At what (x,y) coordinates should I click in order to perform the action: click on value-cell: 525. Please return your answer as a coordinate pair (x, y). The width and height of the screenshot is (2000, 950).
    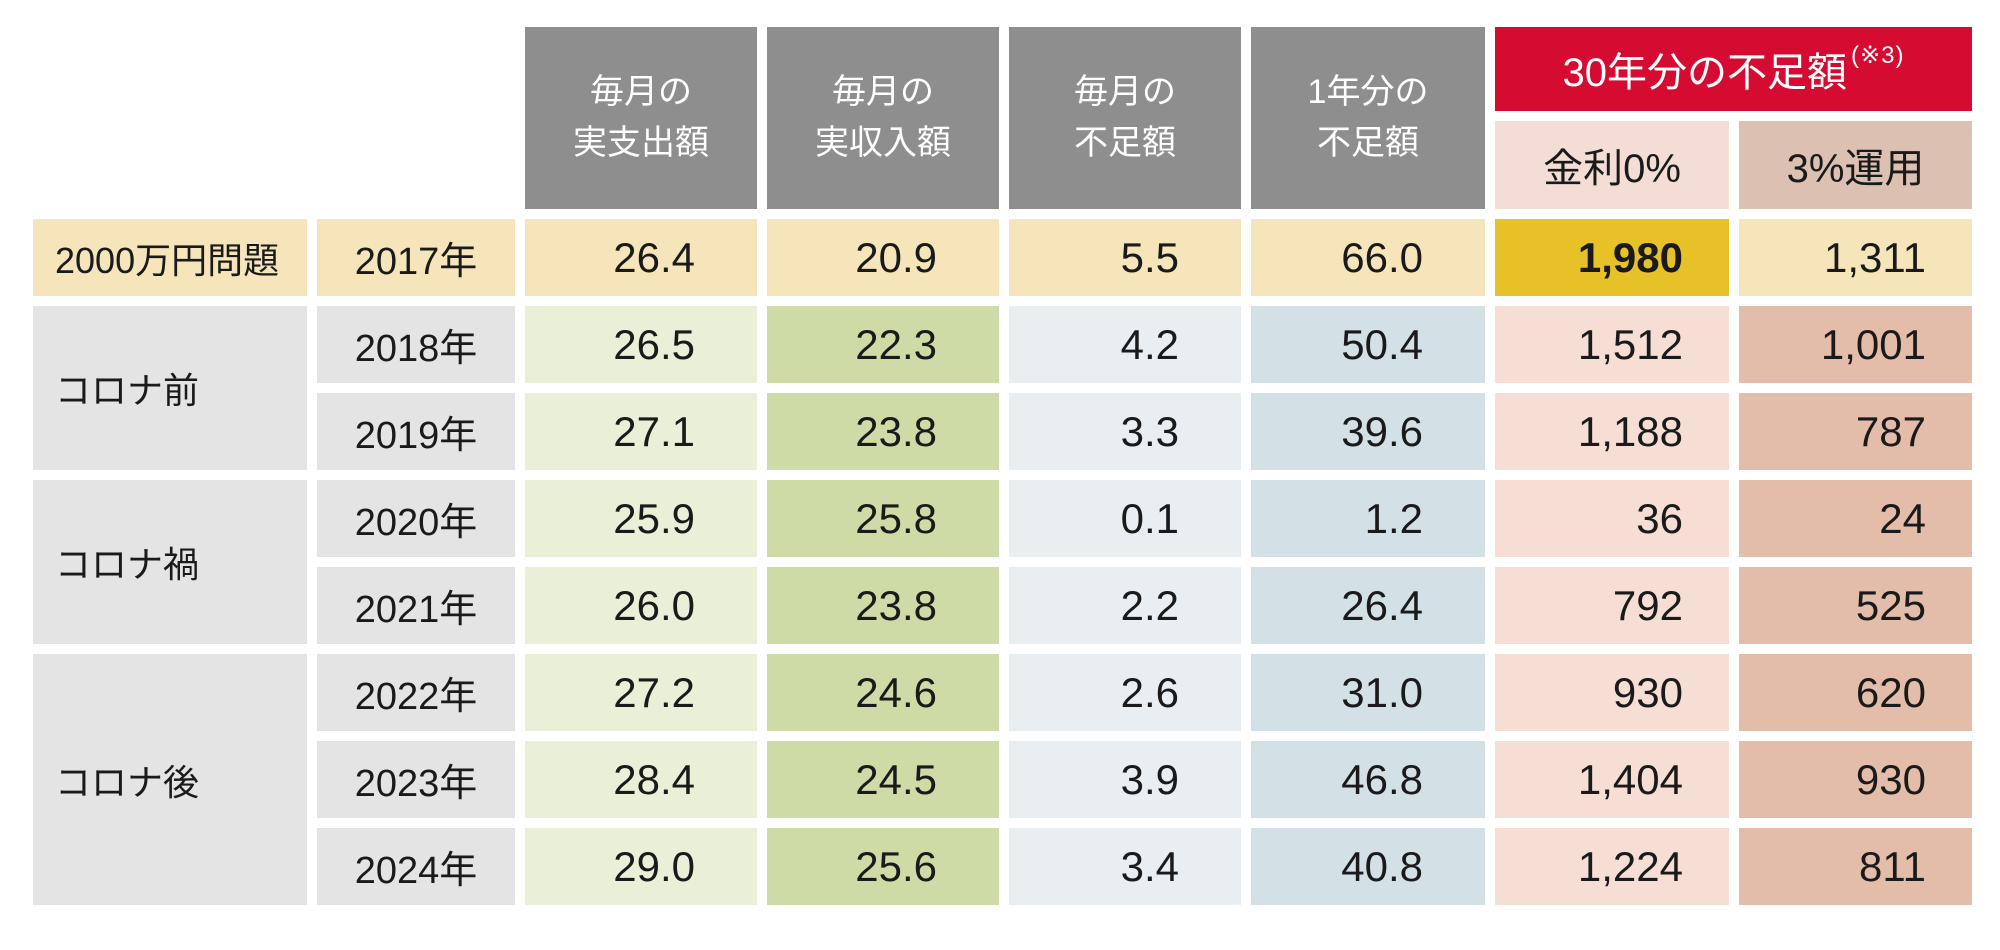
    Looking at the image, I should click on (1855, 605).